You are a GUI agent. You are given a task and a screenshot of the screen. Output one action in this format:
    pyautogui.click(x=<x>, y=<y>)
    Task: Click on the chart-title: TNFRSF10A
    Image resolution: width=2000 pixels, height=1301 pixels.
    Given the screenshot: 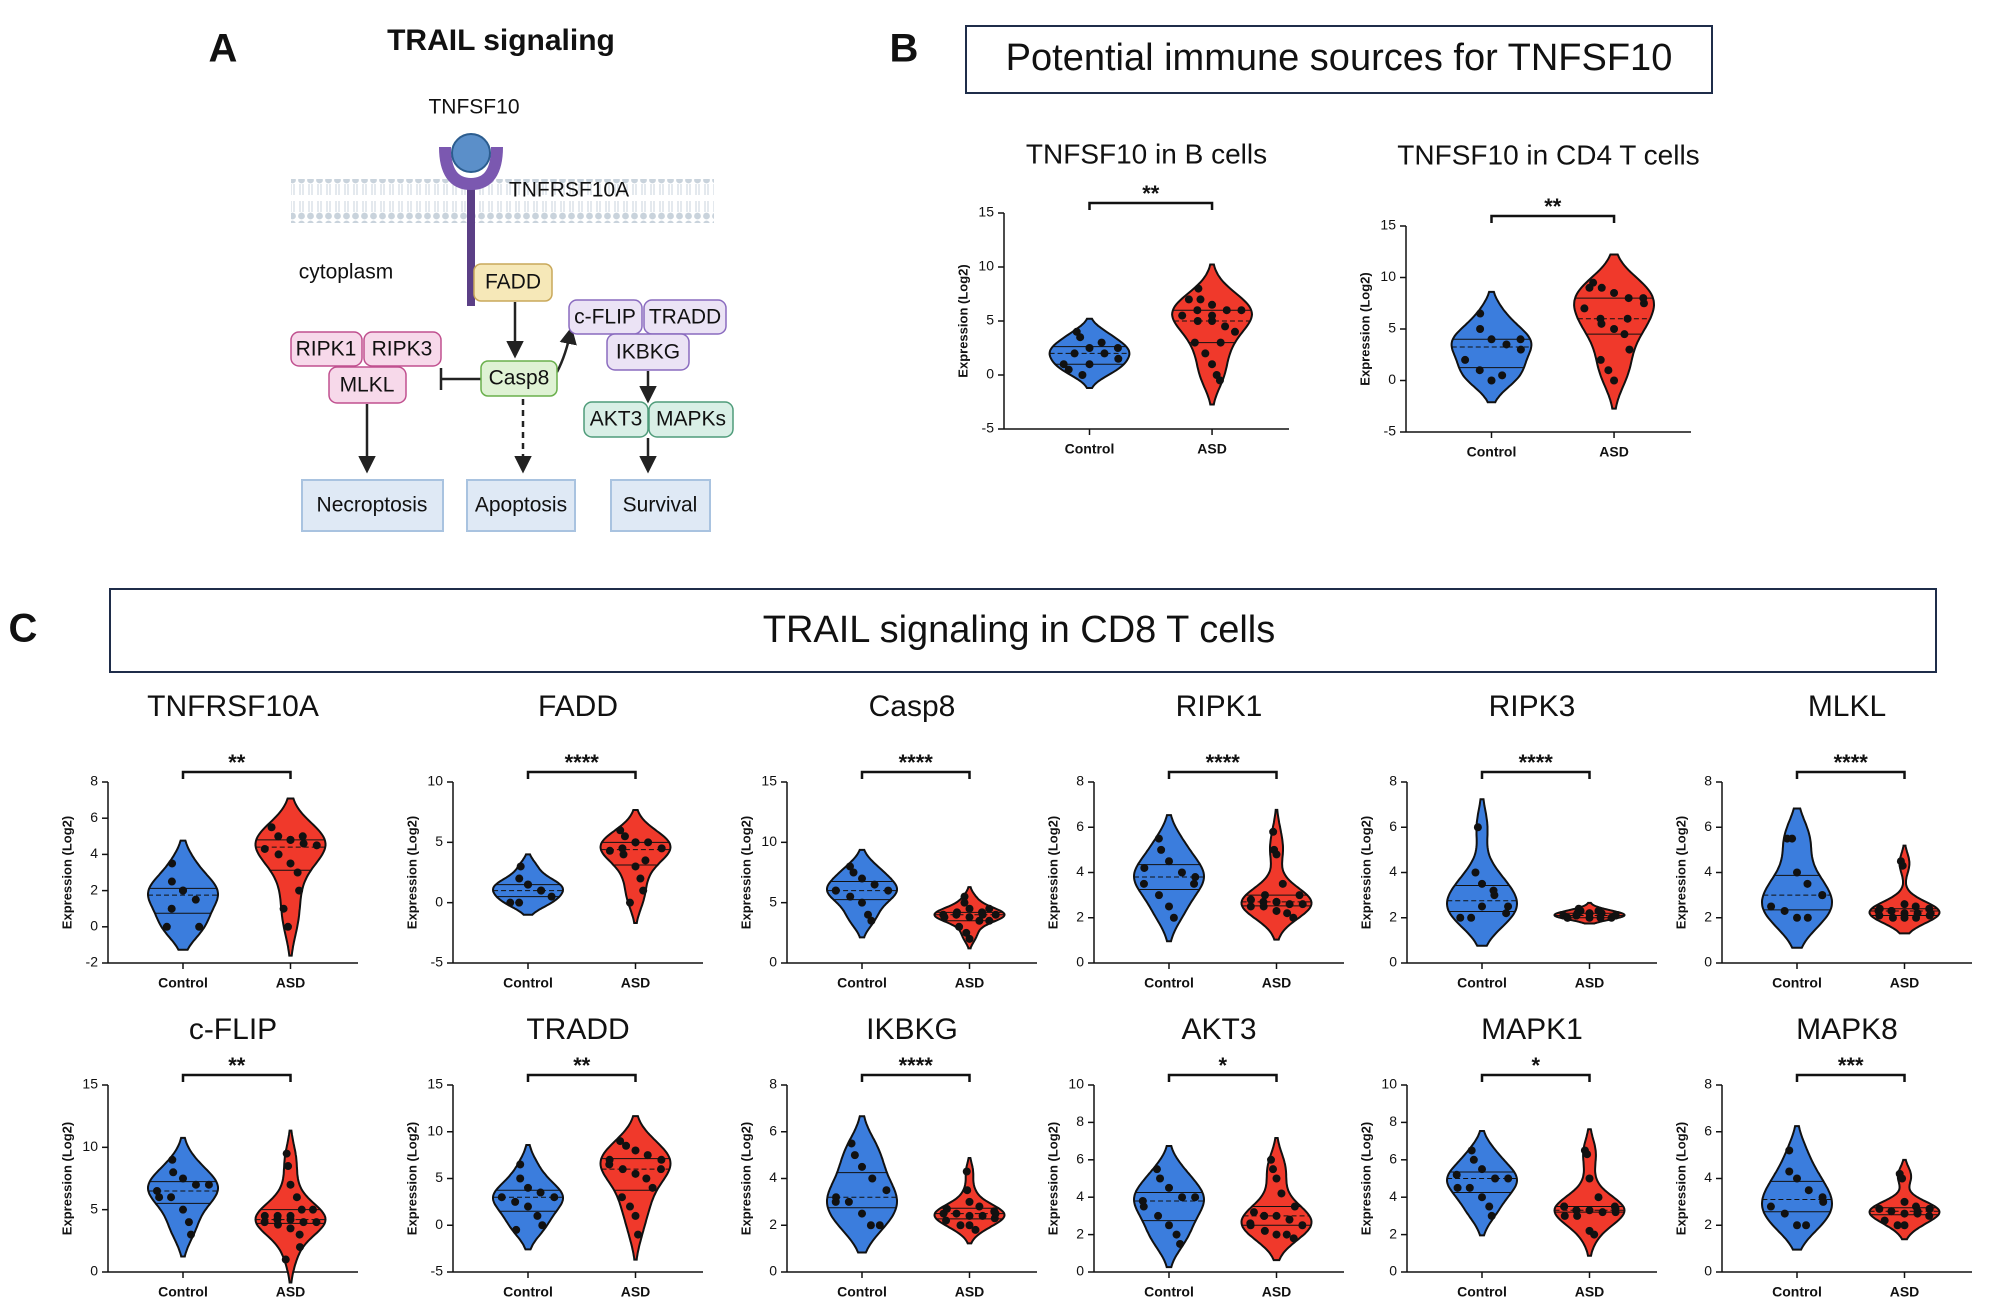 What is the action you would take?
    pyautogui.click(x=233, y=706)
    